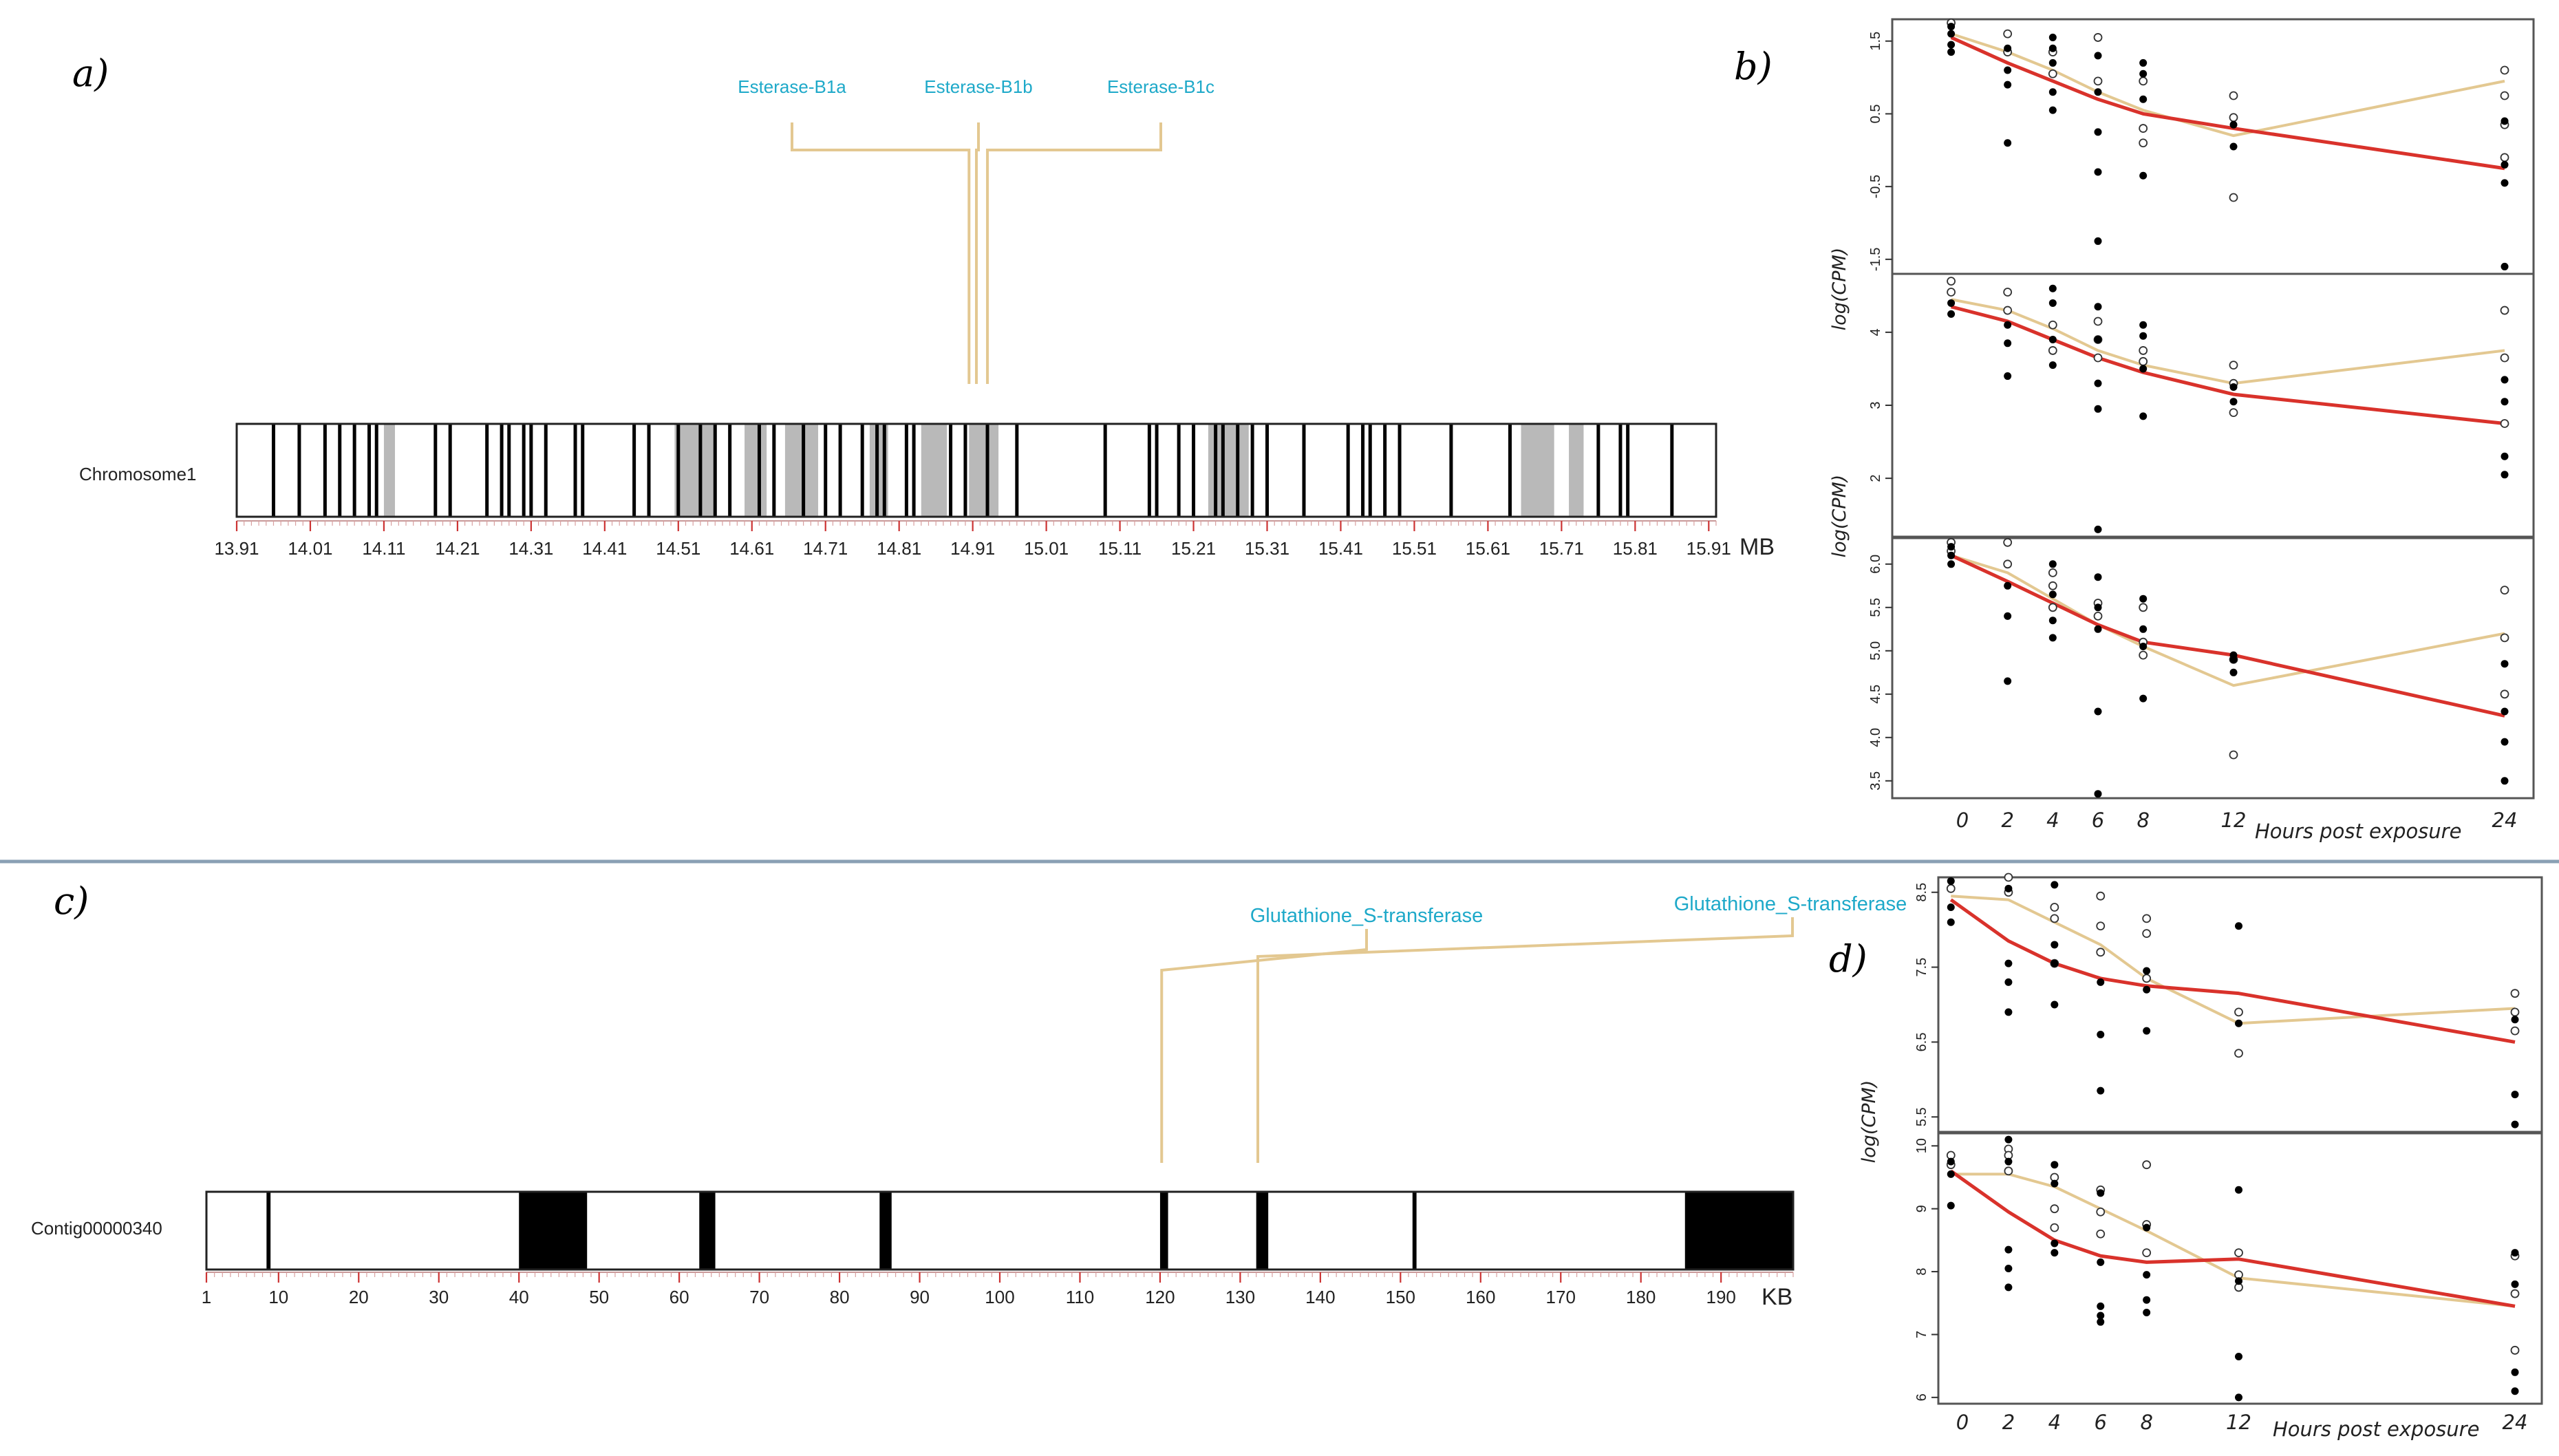 The width and height of the screenshot is (2559, 1456). What do you see at coordinates (840, 1297) in the screenshot?
I see `tick-label: 80` at bounding box center [840, 1297].